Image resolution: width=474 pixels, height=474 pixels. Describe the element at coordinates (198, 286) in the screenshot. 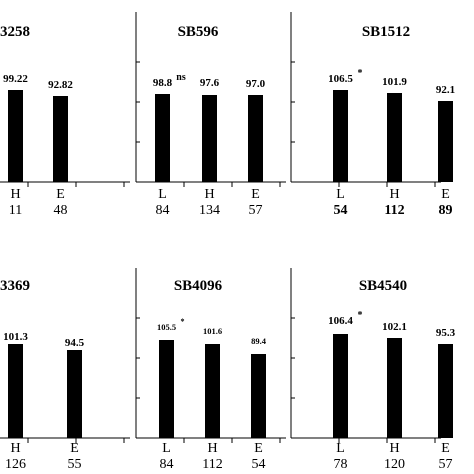

I see `panel-title: SB4096` at that location.